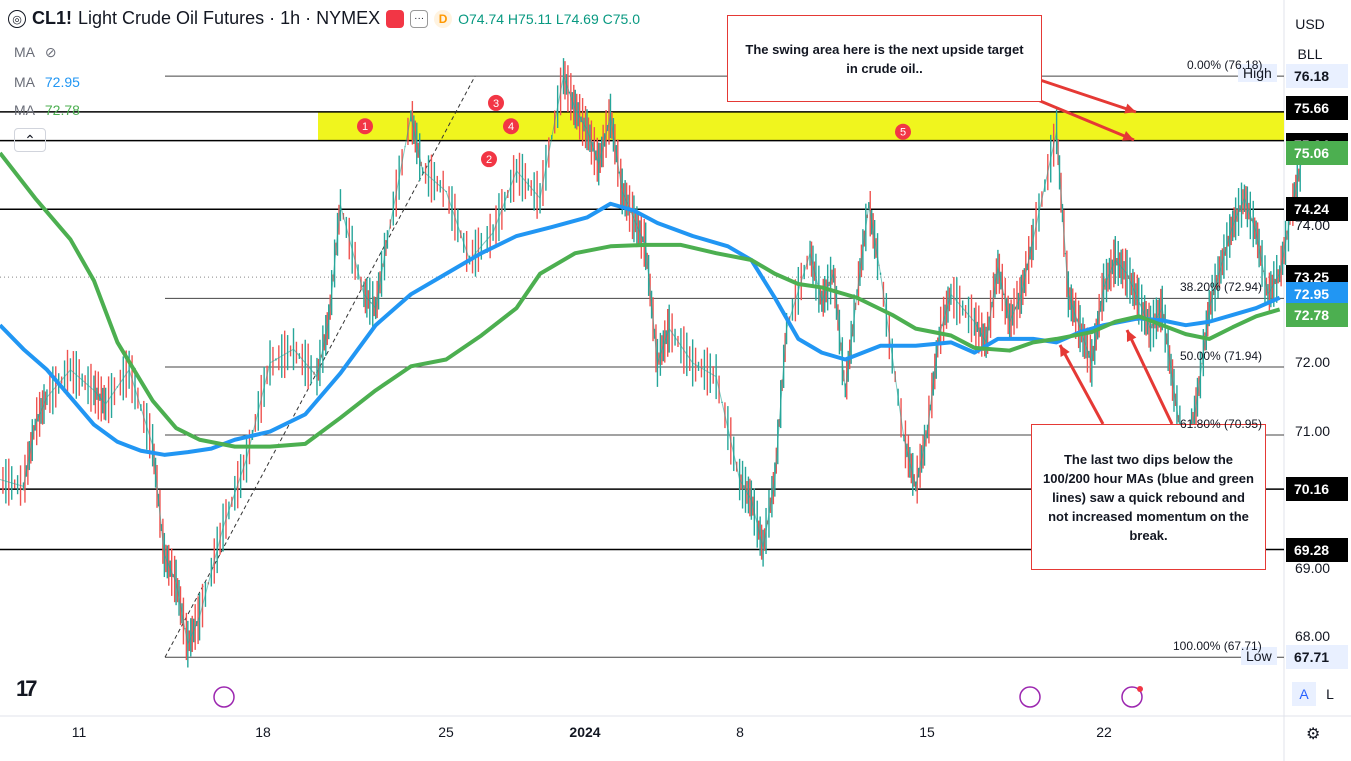 Image resolution: width=1351 pixels, height=761 pixels. Describe the element at coordinates (1313, 567) in the screenshot. I see `price-tick: 69.00` at that location.